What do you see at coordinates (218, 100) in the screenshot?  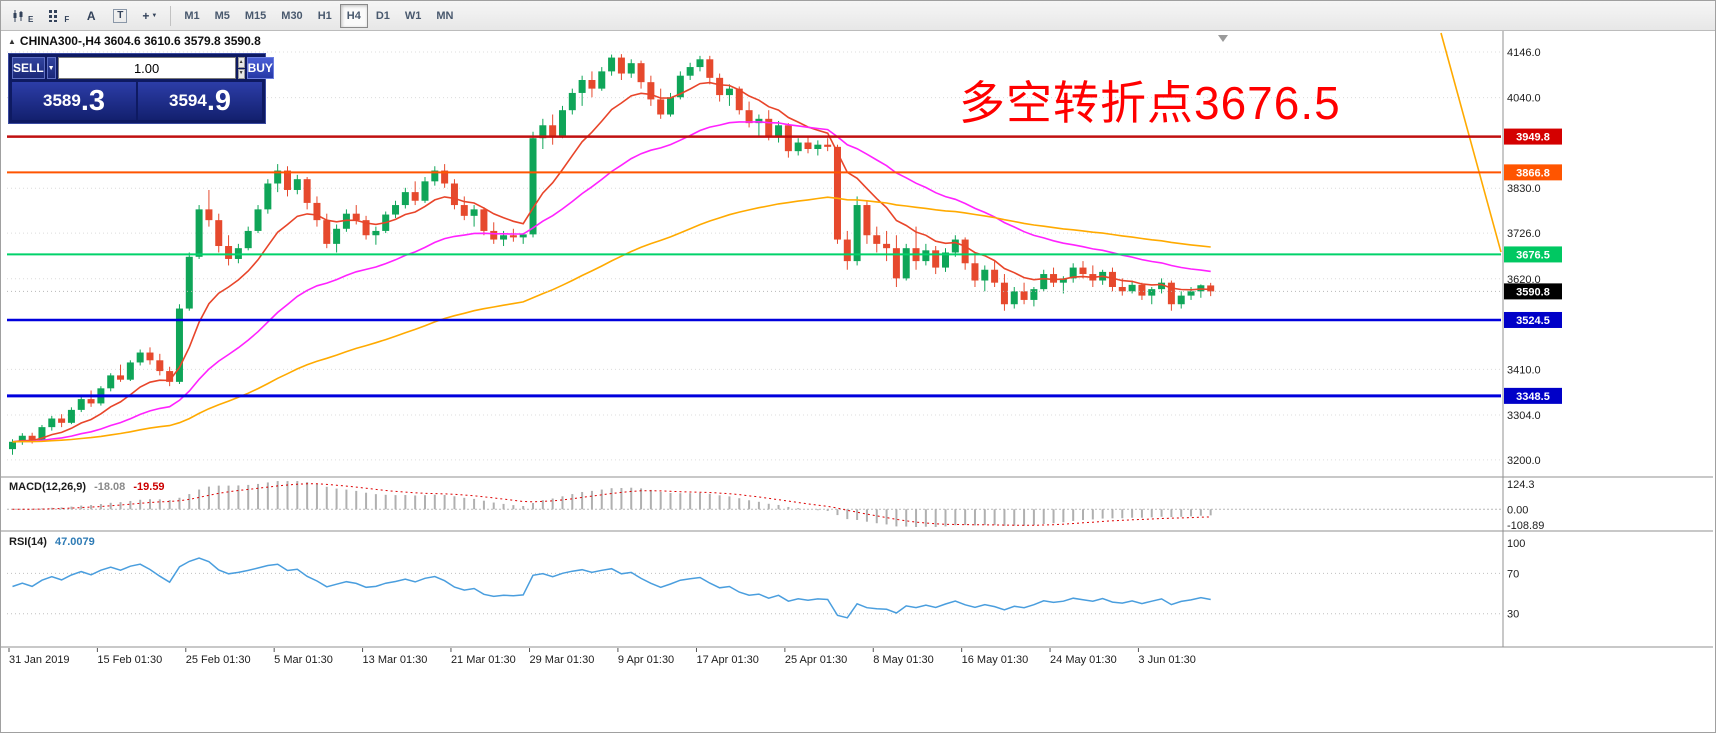 I see `buy-price-pips: .9` at bounding box center [218, 100].